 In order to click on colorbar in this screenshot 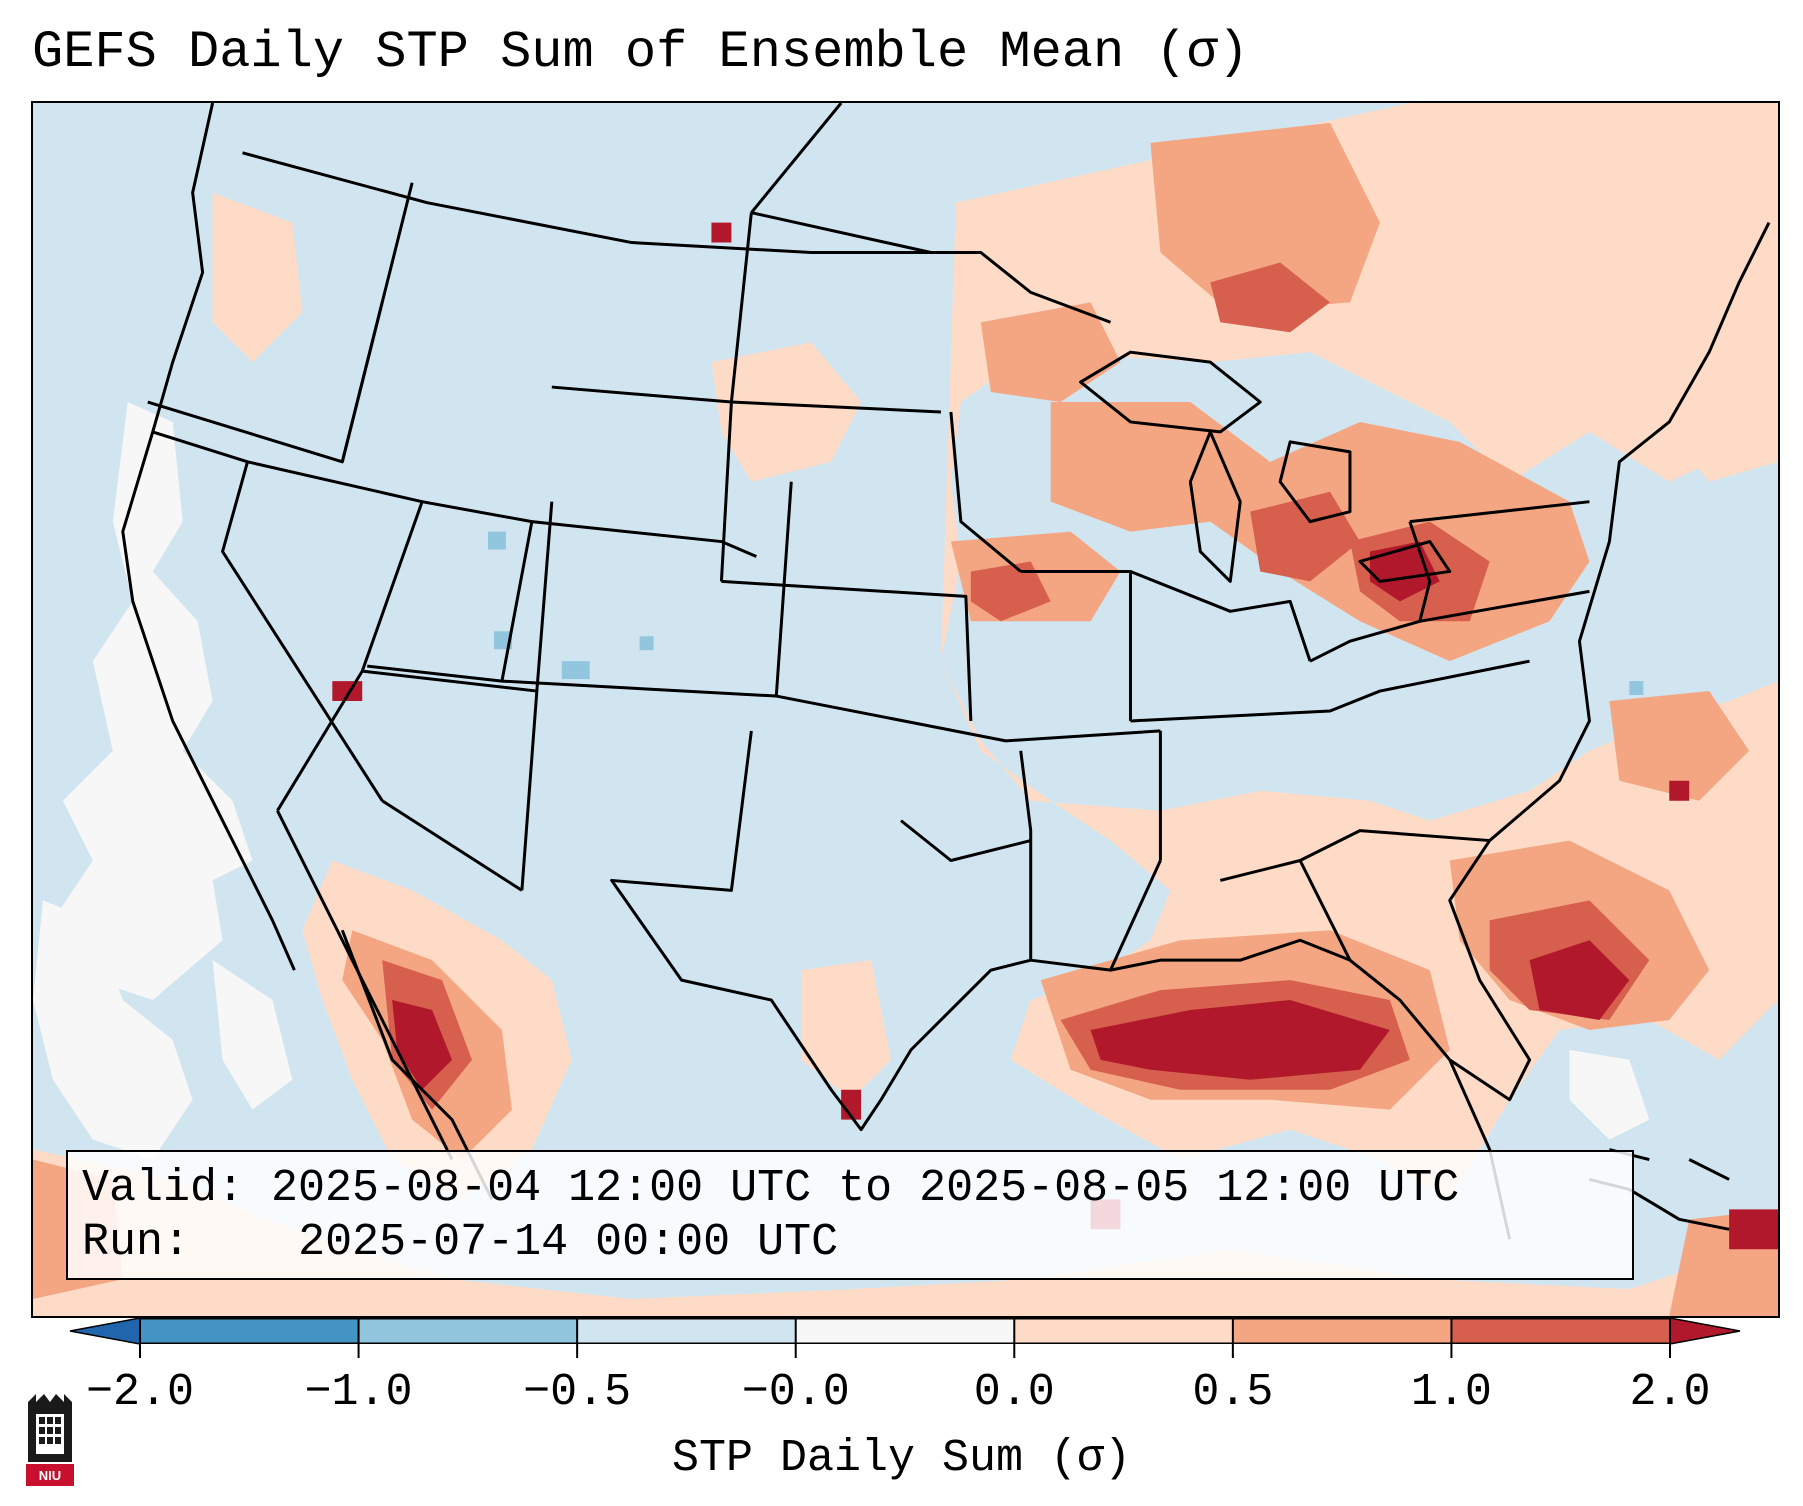, I will do `click(905, 1337)`.